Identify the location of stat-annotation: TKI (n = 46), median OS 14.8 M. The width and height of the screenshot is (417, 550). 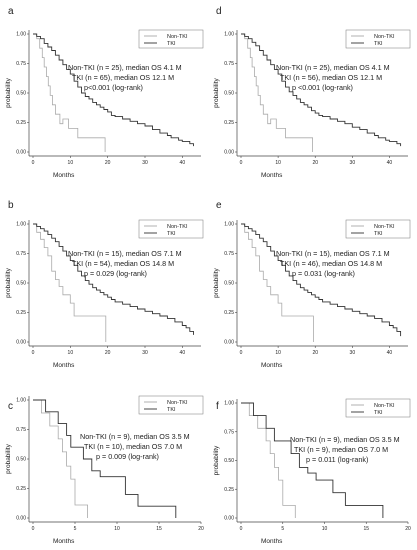
(331, 263).